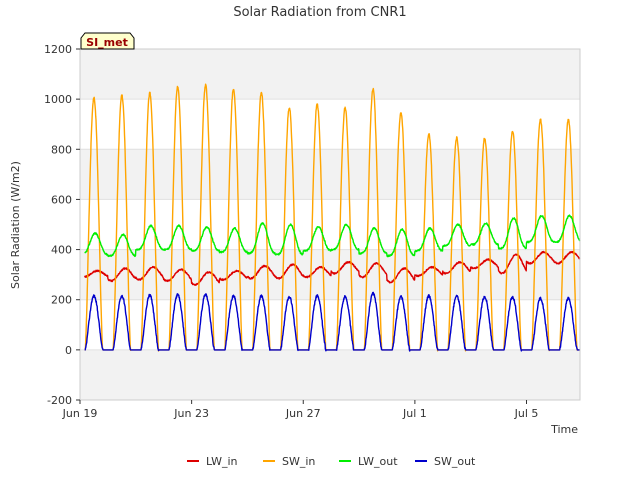  I want to click on site-badge-box, so click(107, 41).